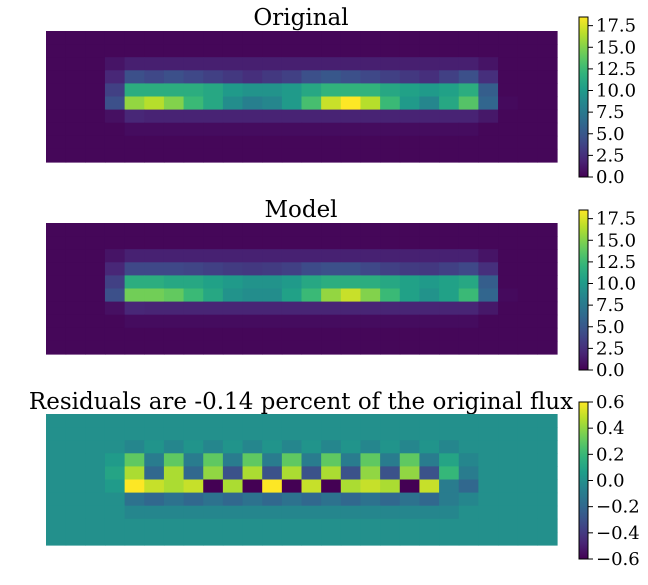 The height and width of the screenshot is (585, 648). I want to click on chart-title-model: Model, so click(300, 210).